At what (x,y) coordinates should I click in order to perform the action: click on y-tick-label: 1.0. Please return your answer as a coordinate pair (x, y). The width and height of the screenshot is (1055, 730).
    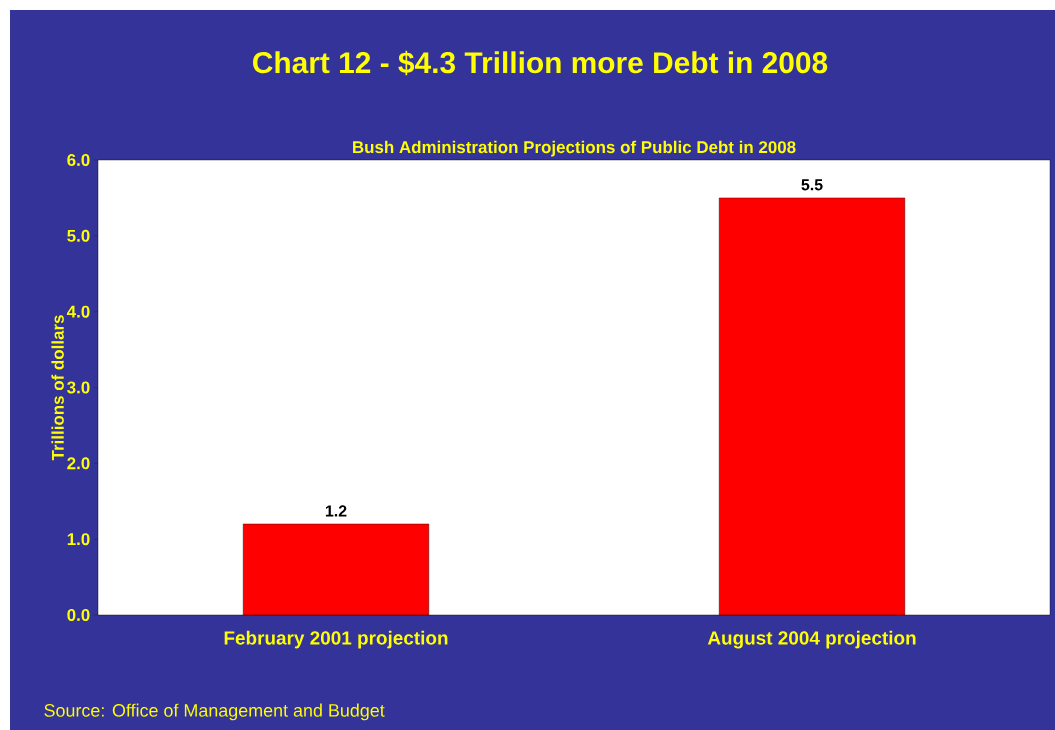
    Looking at the image, I should click on (78, 539).